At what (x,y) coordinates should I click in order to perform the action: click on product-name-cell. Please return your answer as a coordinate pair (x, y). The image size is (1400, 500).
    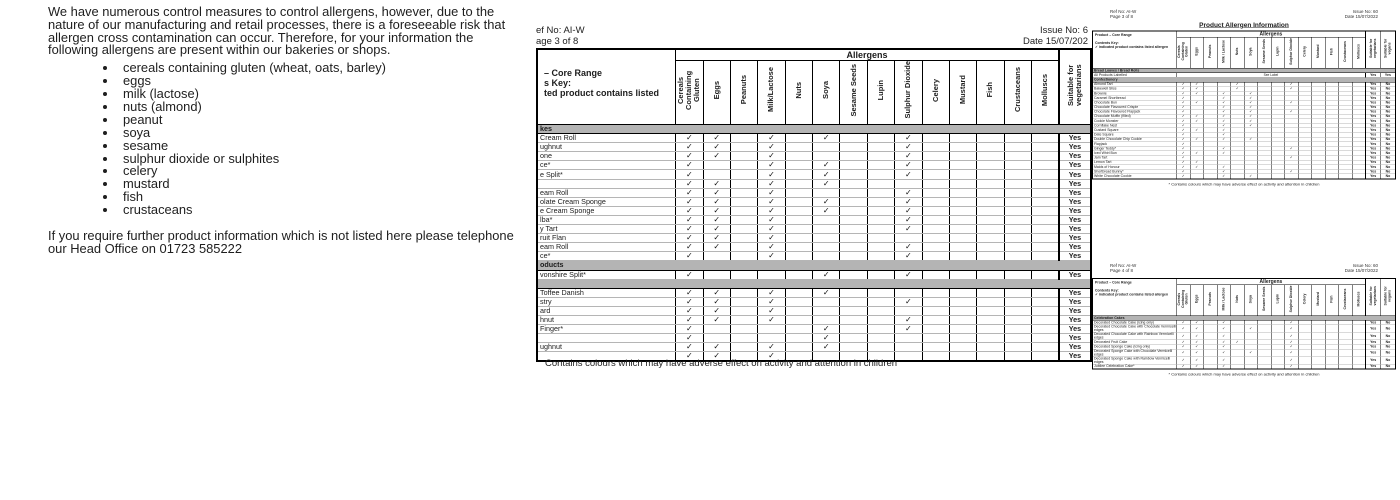
    Looking at the image, I should click on (607, 338).